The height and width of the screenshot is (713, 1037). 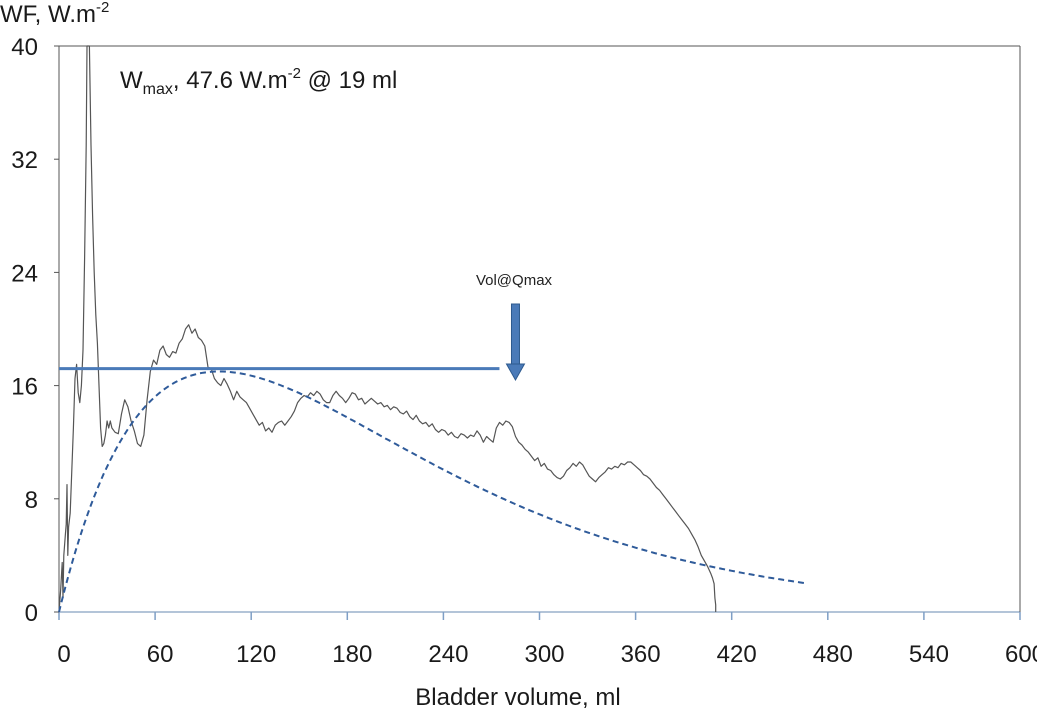 What do you see at coordinates (517, 697) in the screenshot?
I see `x-axis-label: Bladder volume, ml` at bounding box center [517, 697].